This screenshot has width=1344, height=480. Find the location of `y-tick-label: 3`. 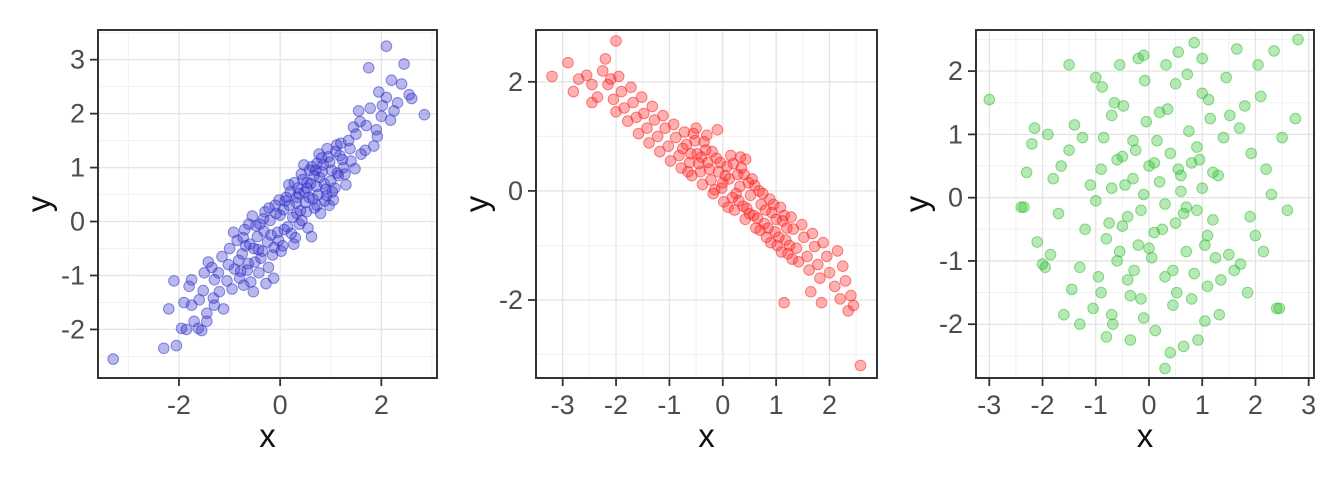

y-tick-label: 3 is located at coordinates (77, 60).